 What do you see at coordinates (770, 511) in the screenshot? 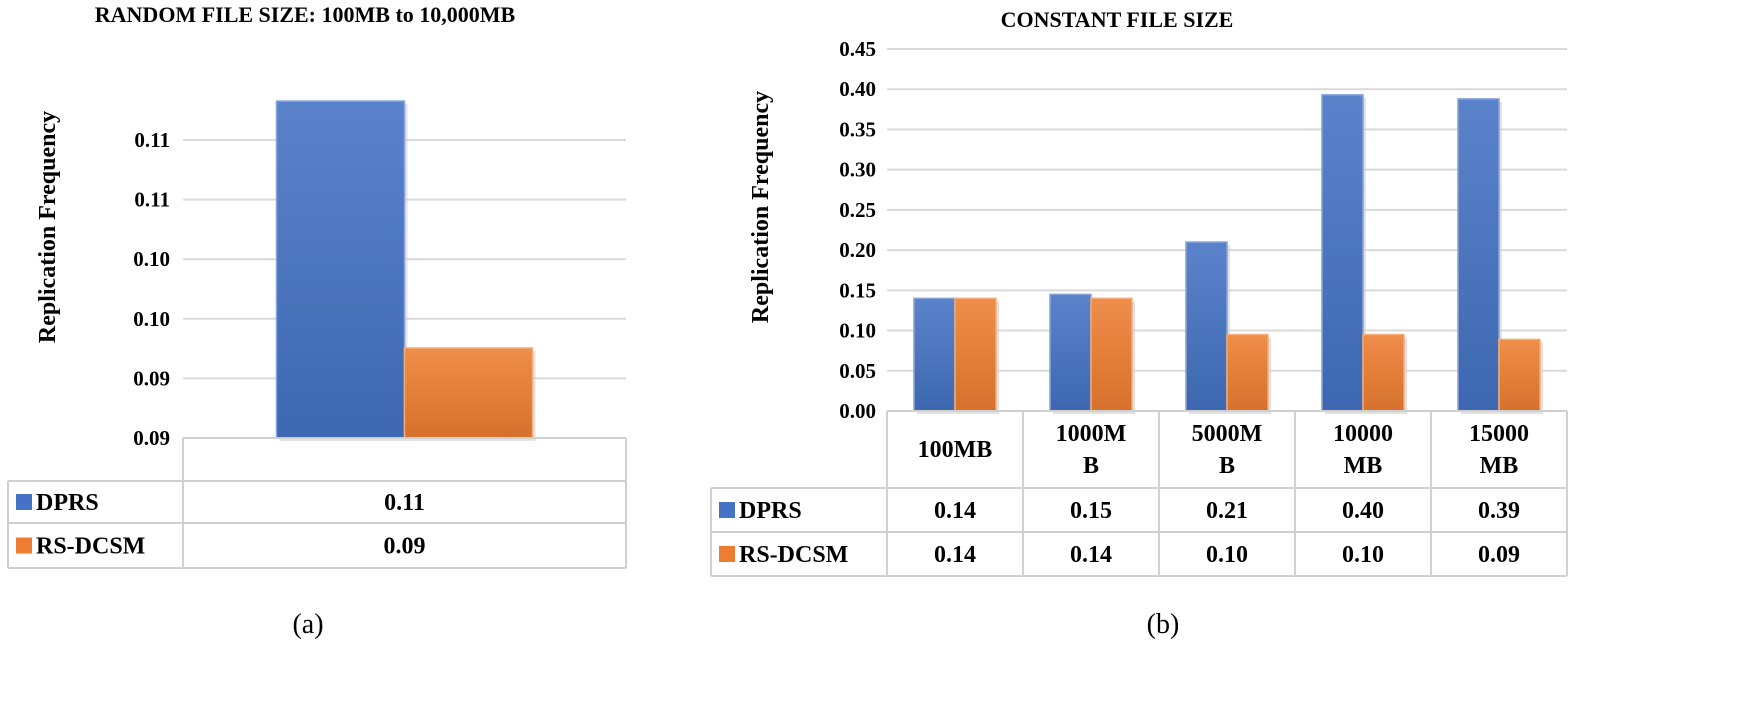
I see `chart-b-legend-label: DPRS` at bounding box center [770, 511].